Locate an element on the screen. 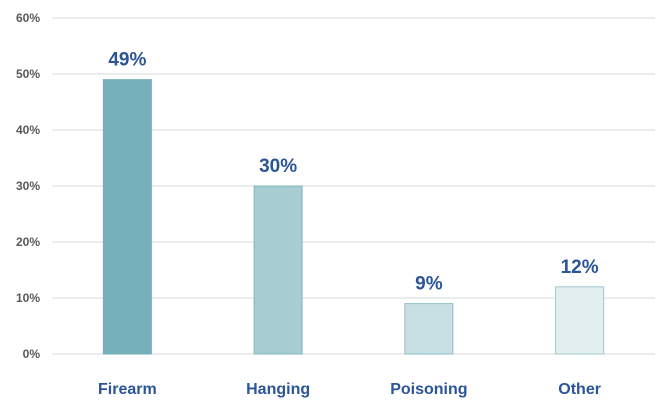  bar-poisoning is located at coordinates (429, 329).